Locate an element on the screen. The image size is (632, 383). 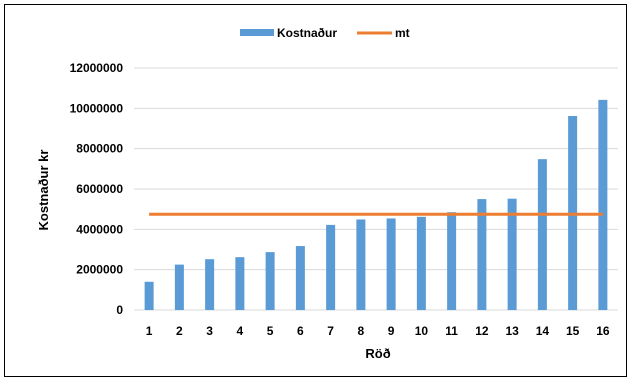
y-tick-label: 12000000 is located at coordinates (97, 68).